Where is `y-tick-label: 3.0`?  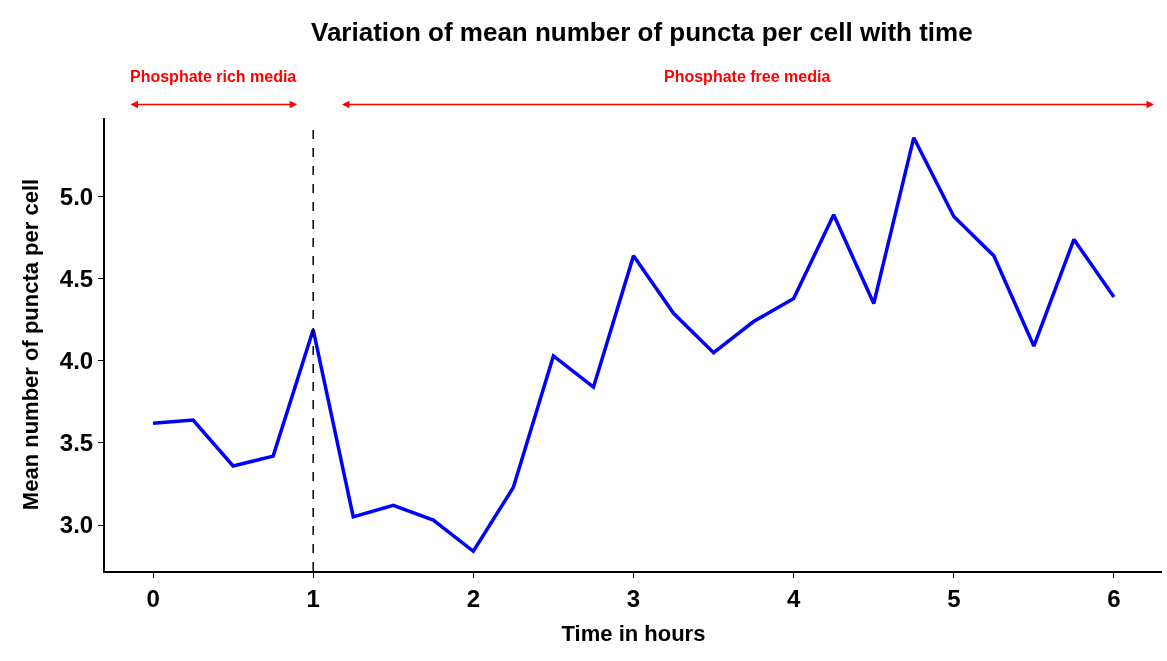
y-tick-label: 3.0 is located at coordinates (76, 525).